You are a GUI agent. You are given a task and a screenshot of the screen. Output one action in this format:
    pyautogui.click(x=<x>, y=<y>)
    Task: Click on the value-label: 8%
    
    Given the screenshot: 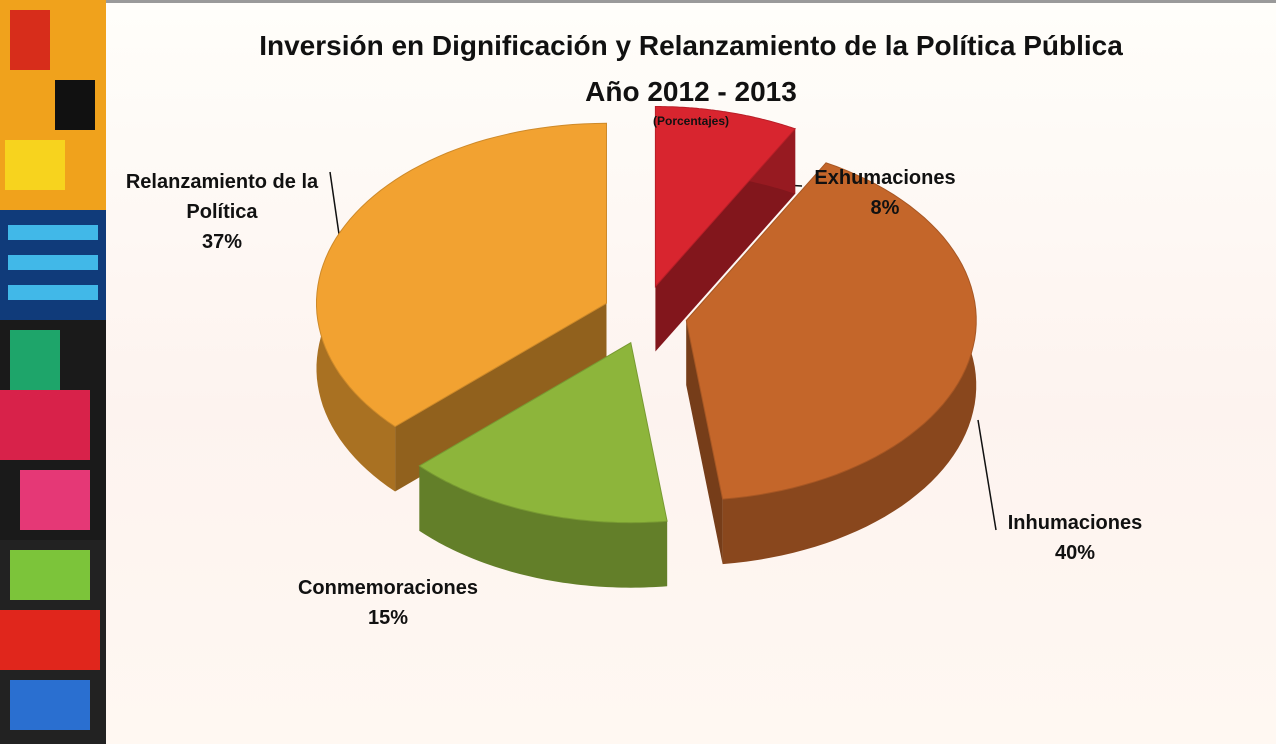 What is the action you would take?
    pyautogui.click(x=885, y=208)
    